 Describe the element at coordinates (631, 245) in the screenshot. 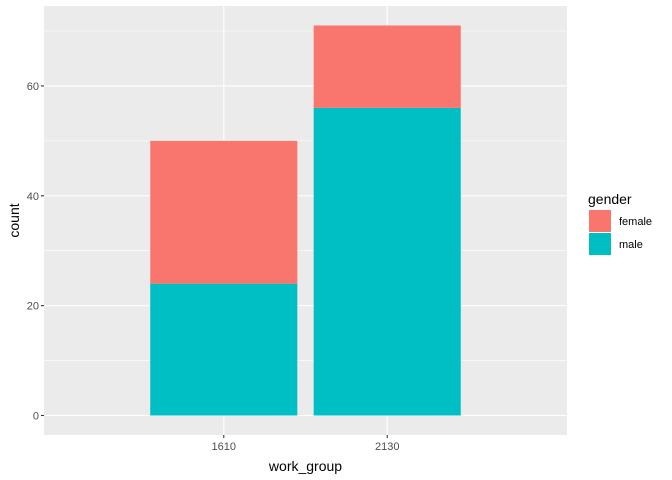

I see `legend-label-male: male` at that location.